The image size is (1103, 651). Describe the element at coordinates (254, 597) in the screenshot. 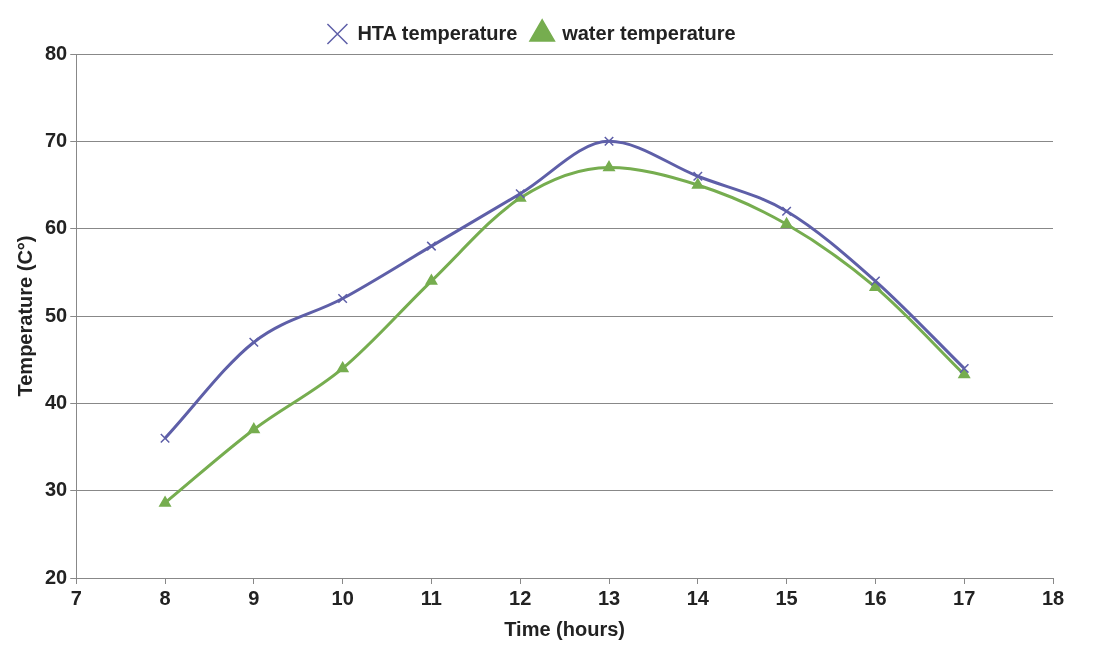

I see `x-tick-label: 9` at that location.